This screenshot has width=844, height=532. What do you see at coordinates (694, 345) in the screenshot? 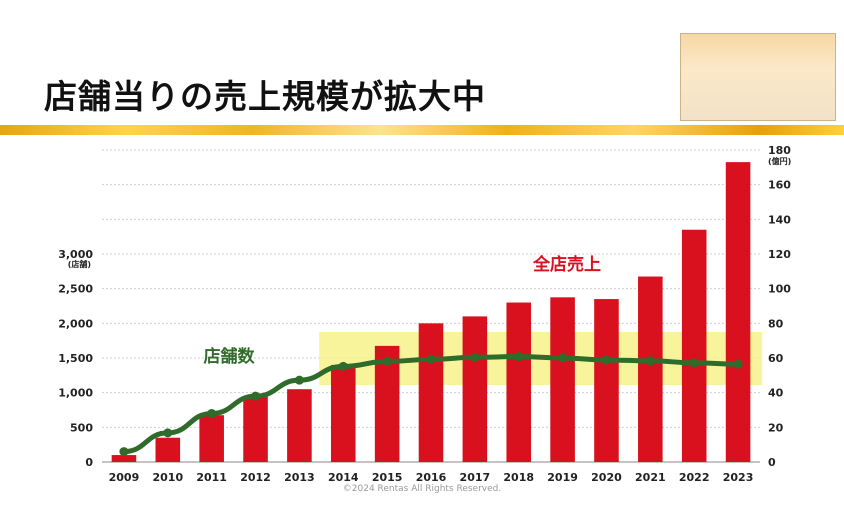
I see `bar-2022` at bounding box center [694, 345].